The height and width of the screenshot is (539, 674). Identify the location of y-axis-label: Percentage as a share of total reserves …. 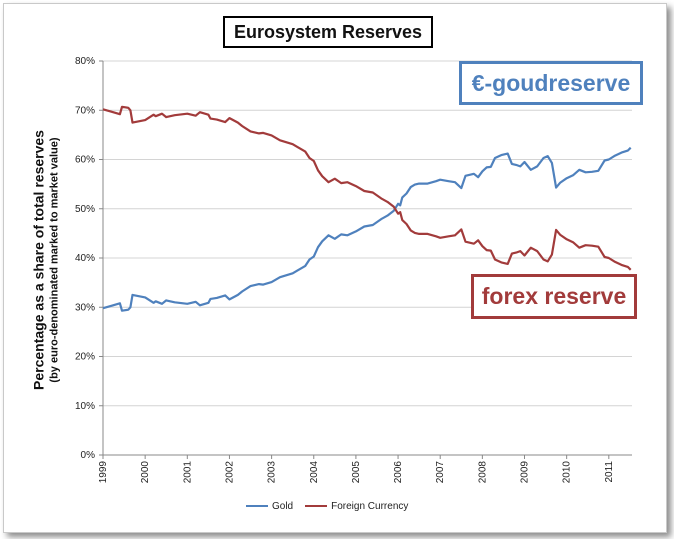
(46, 260).